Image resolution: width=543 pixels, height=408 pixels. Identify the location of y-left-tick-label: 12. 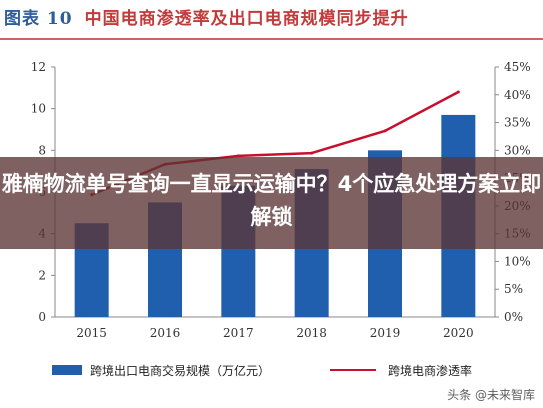
(38, 67).